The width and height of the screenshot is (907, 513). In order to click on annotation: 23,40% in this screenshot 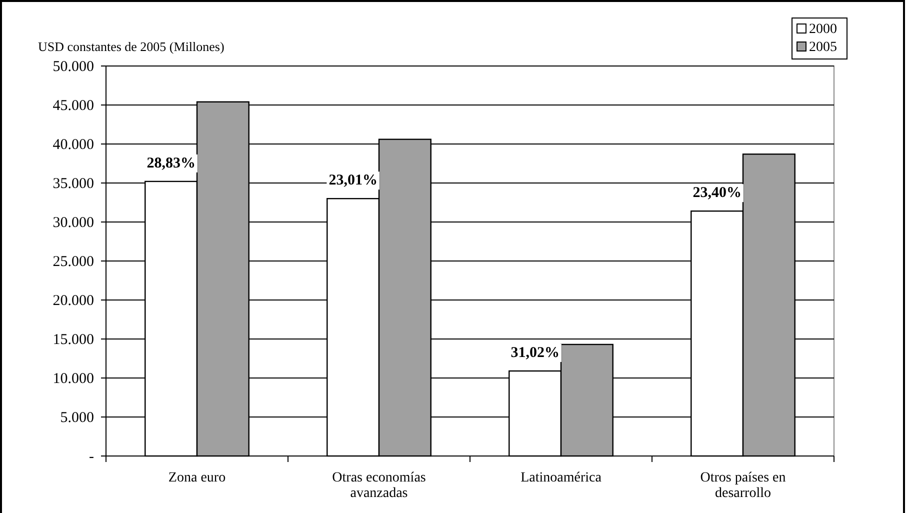, I will do `click(717, 193)`.